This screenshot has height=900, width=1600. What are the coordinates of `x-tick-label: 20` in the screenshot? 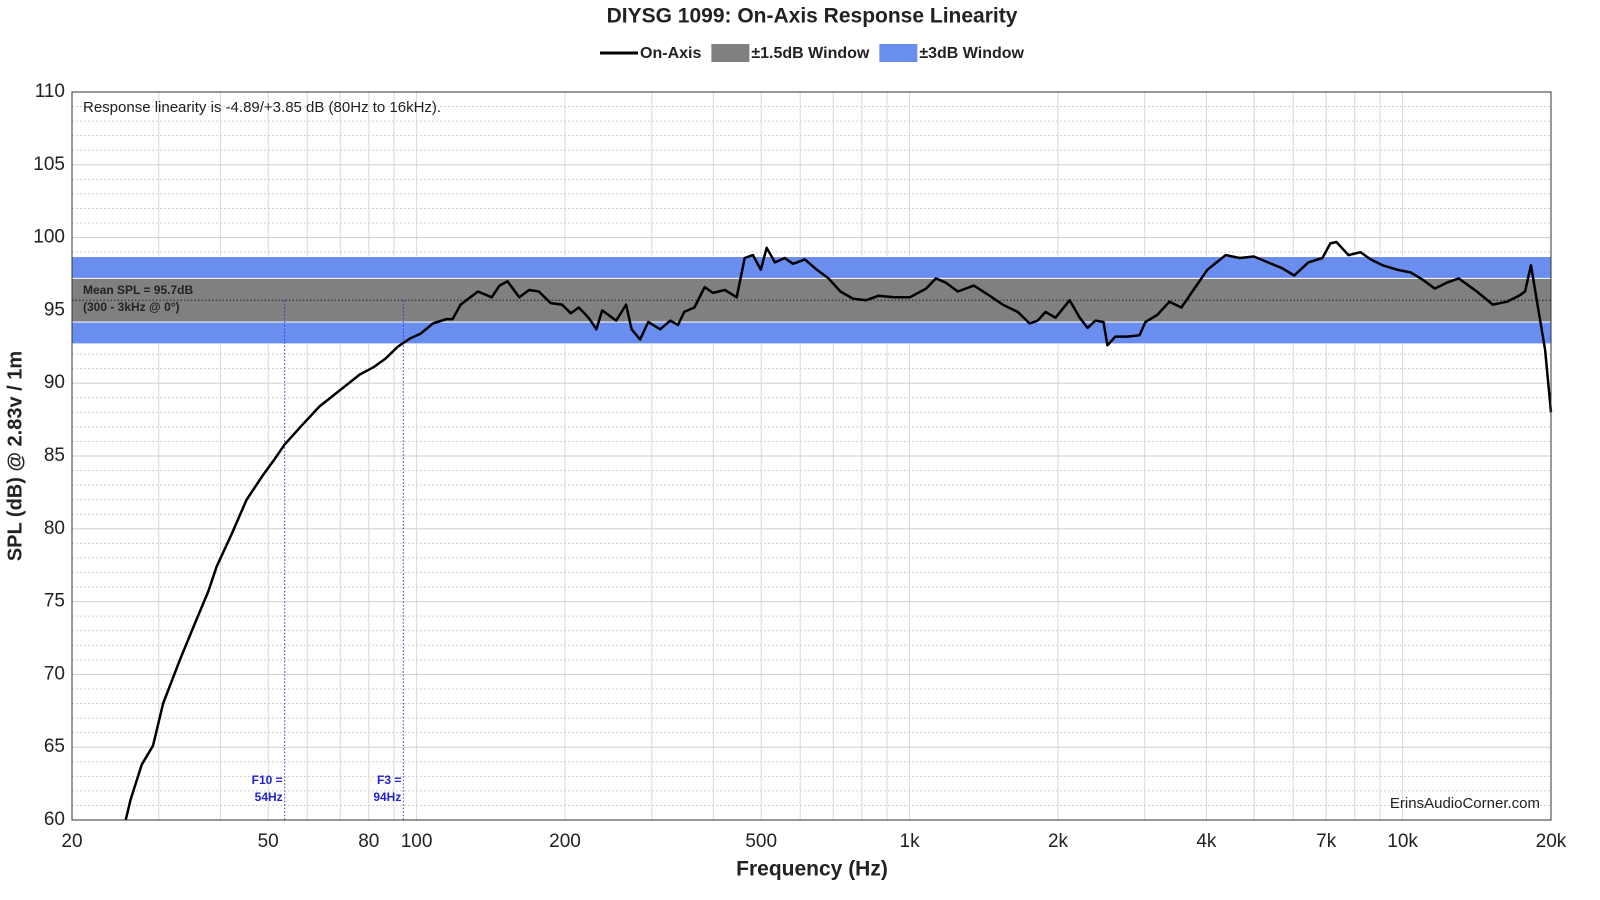 It's located at (71, 841).